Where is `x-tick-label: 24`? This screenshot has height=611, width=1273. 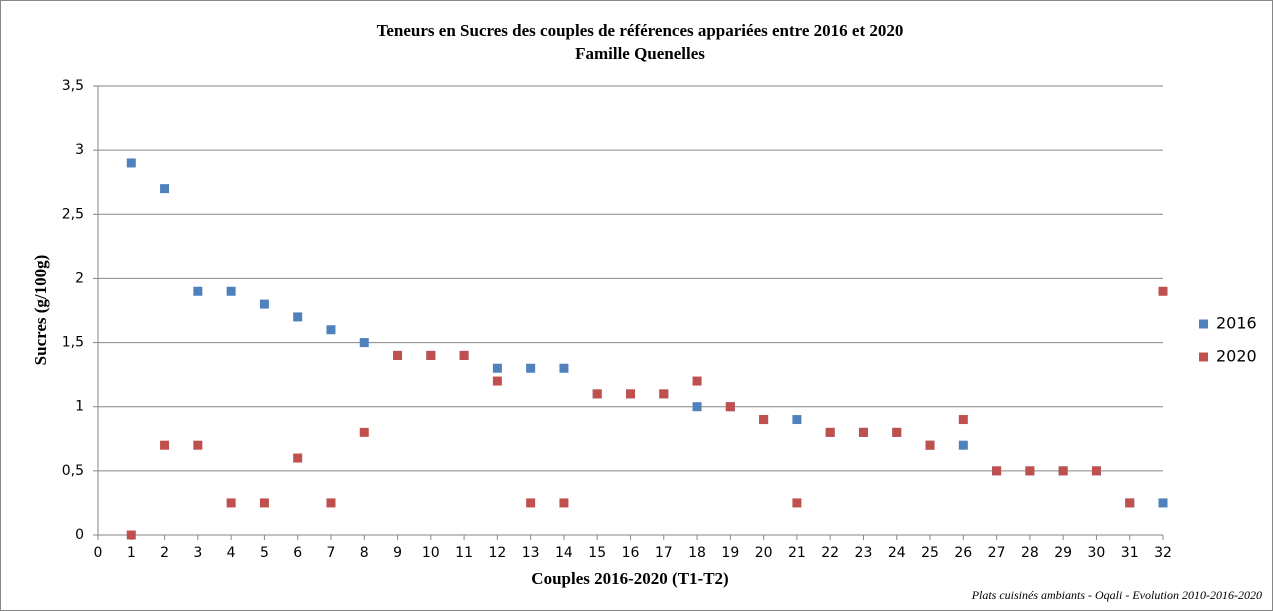 x-tick-label: 24 is located at coordinates (897, 553).